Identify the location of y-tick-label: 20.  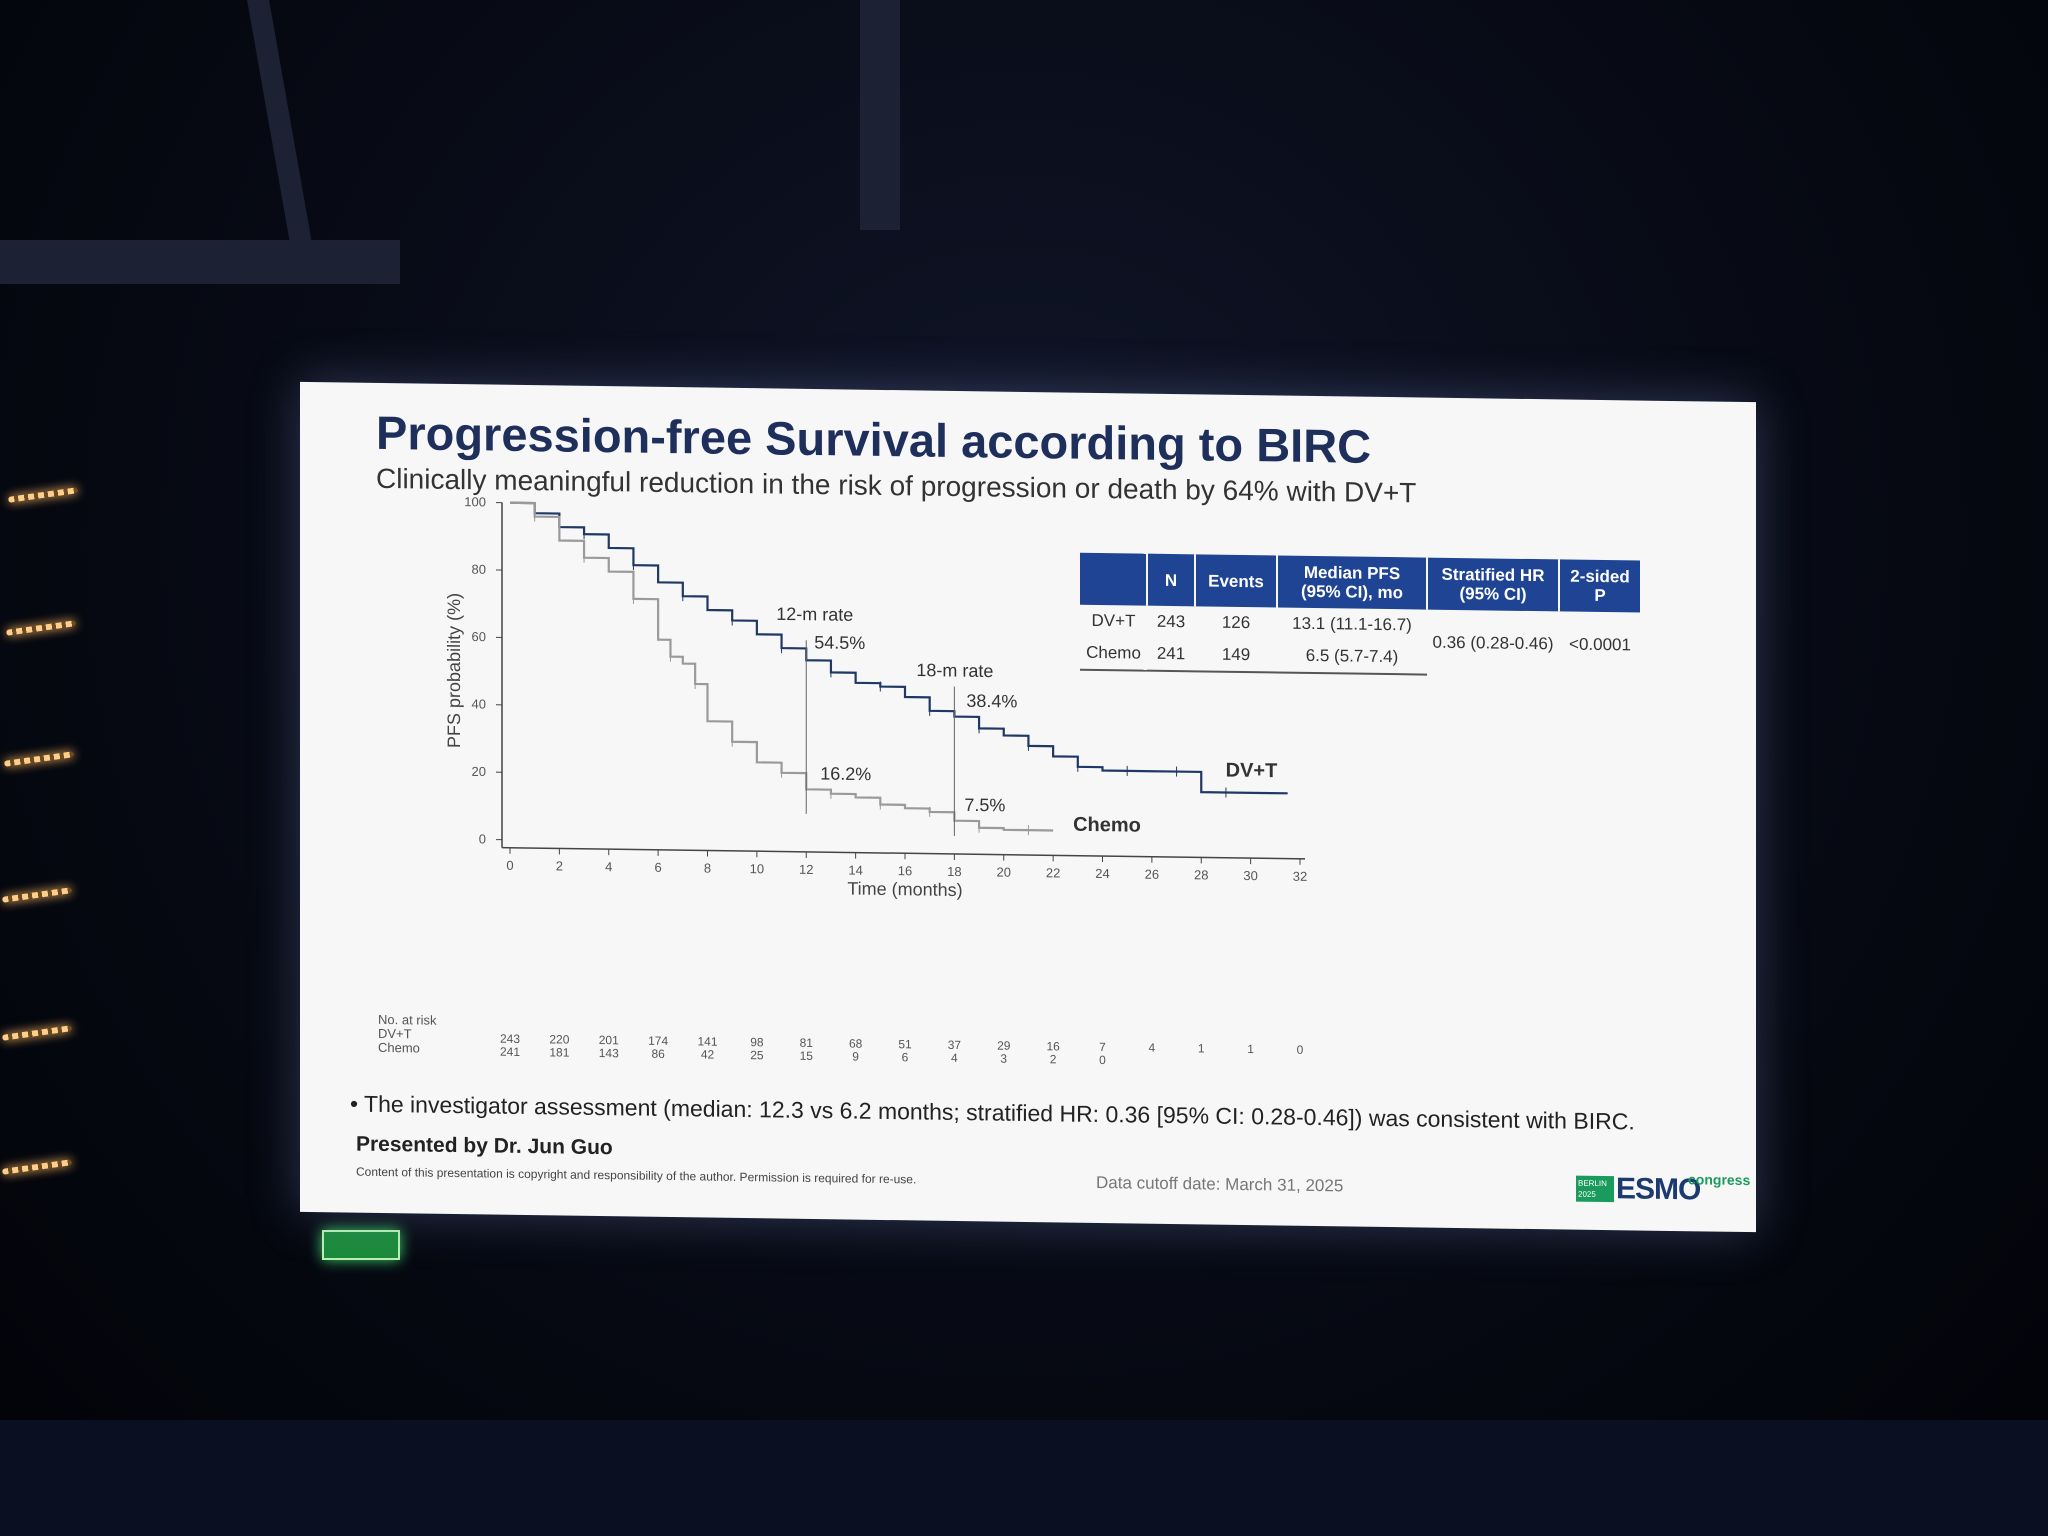
(479, 771).